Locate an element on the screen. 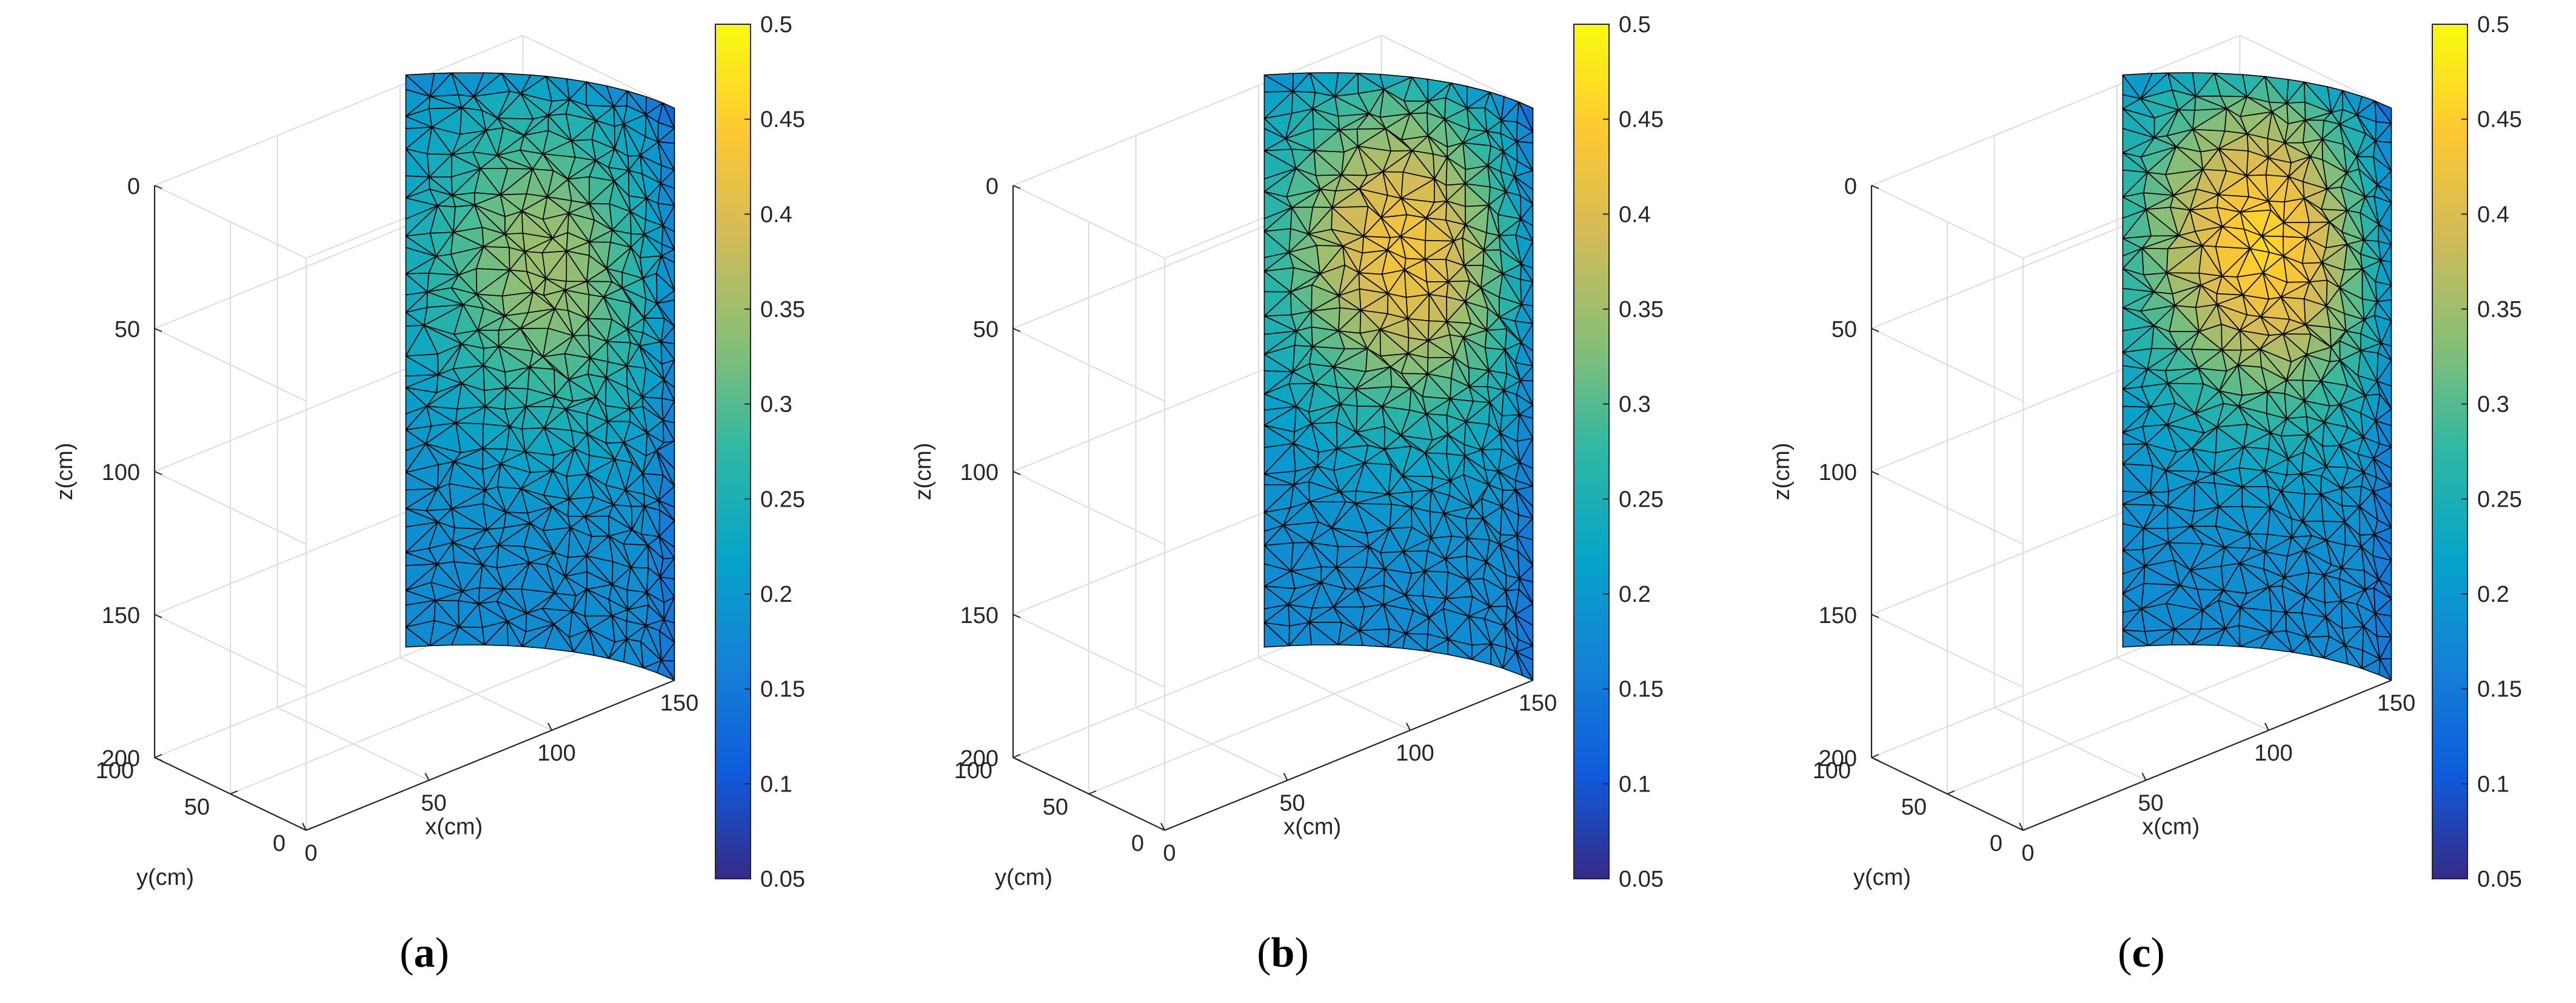 This screenshot has width=2576, height=1003. panel-label-letter: b is located at coordinates (1283, 953).